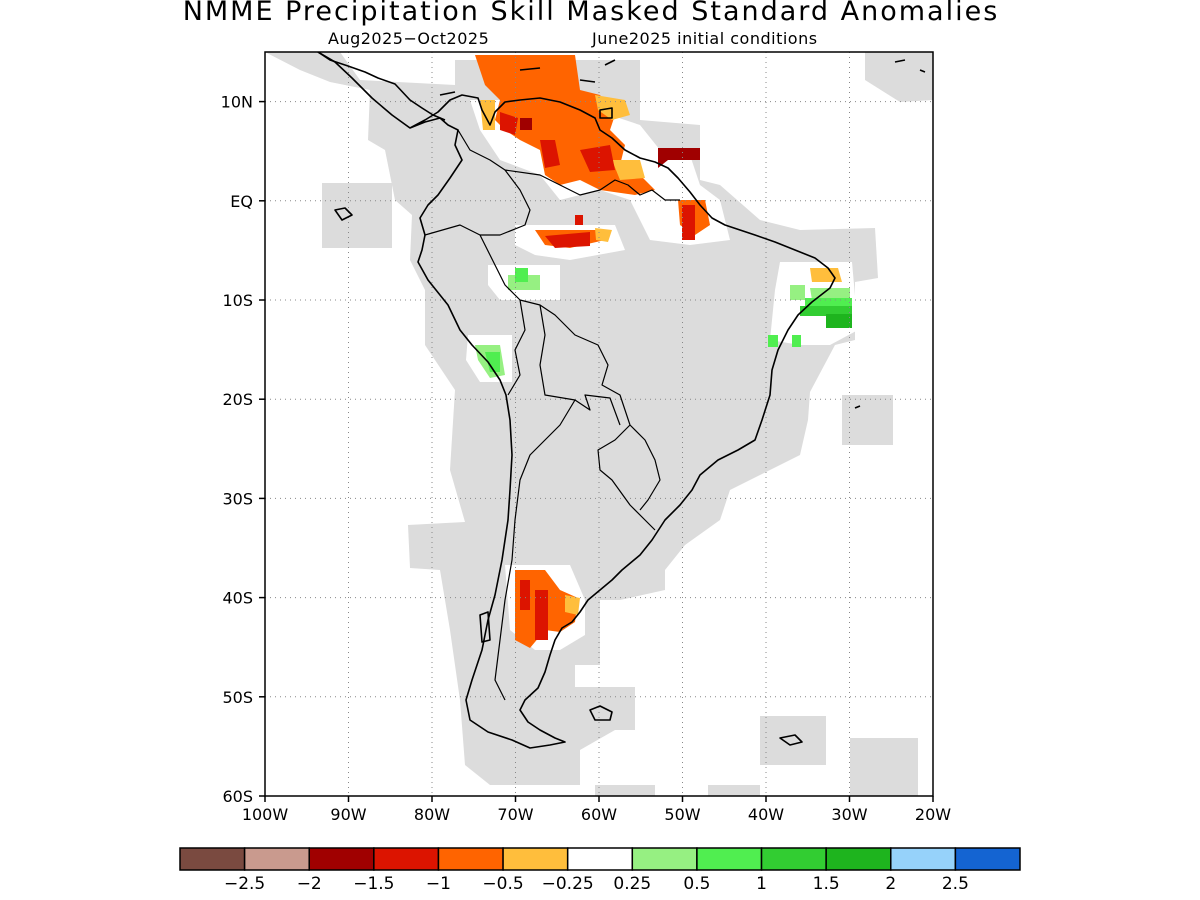 Image resolution: width=1200 pixels, height=900 pixels. Describe the element at coordinates (568, 884) in the screenshot. I see `colorbar-label: −0.25` at that location.